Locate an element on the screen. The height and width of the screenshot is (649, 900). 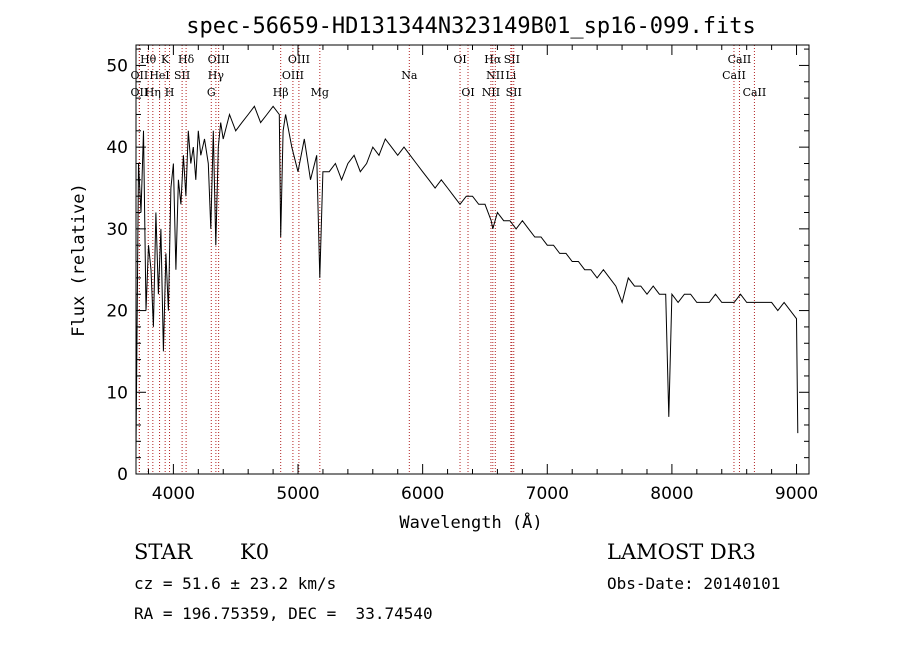
object-class: STAR is located at coordinates (163, 552).